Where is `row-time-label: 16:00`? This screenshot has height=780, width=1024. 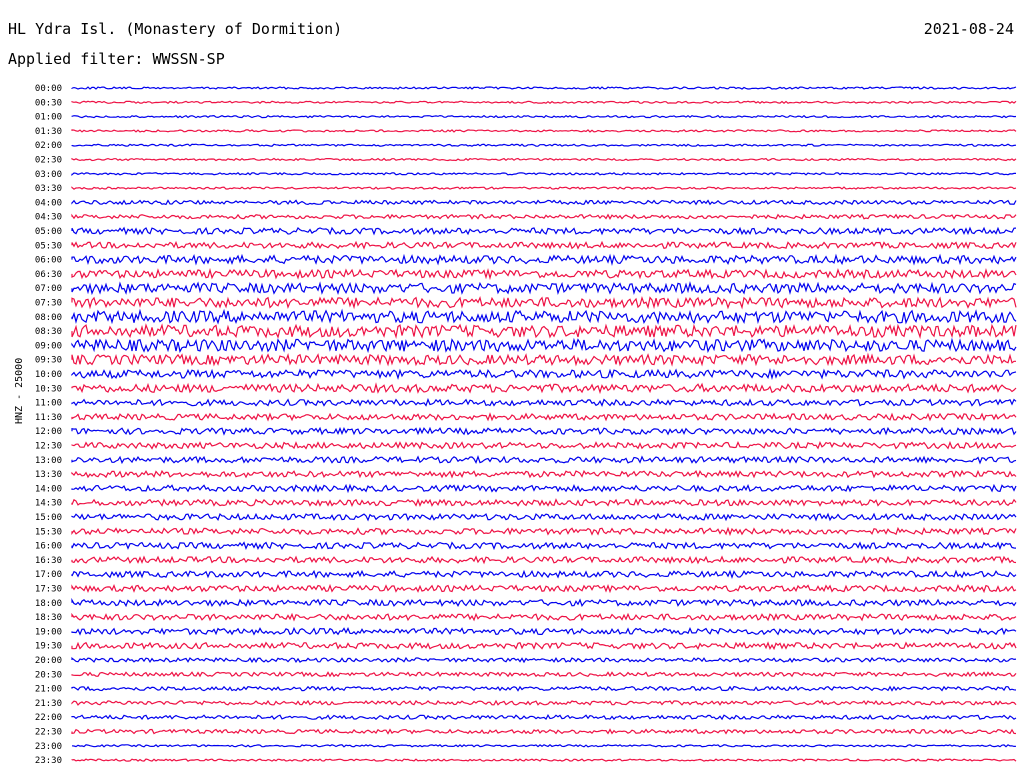 row-time-label: 16:00 is located at coordinates (48, 547).